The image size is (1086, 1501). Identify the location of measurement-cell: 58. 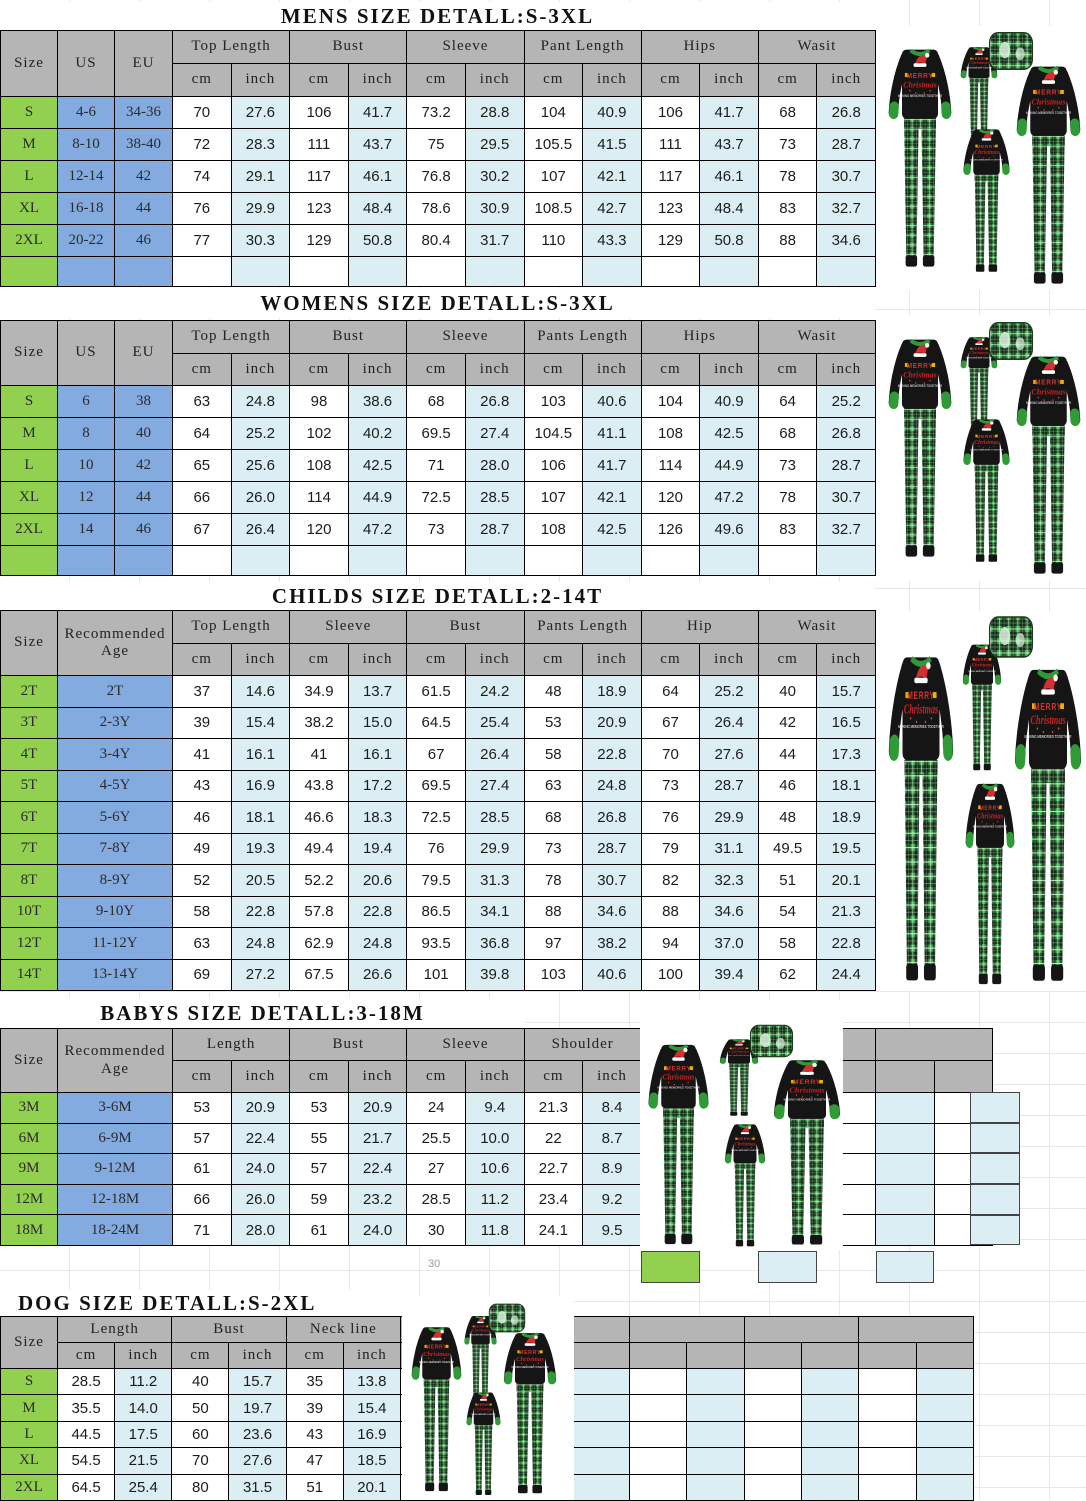
(202, 911).